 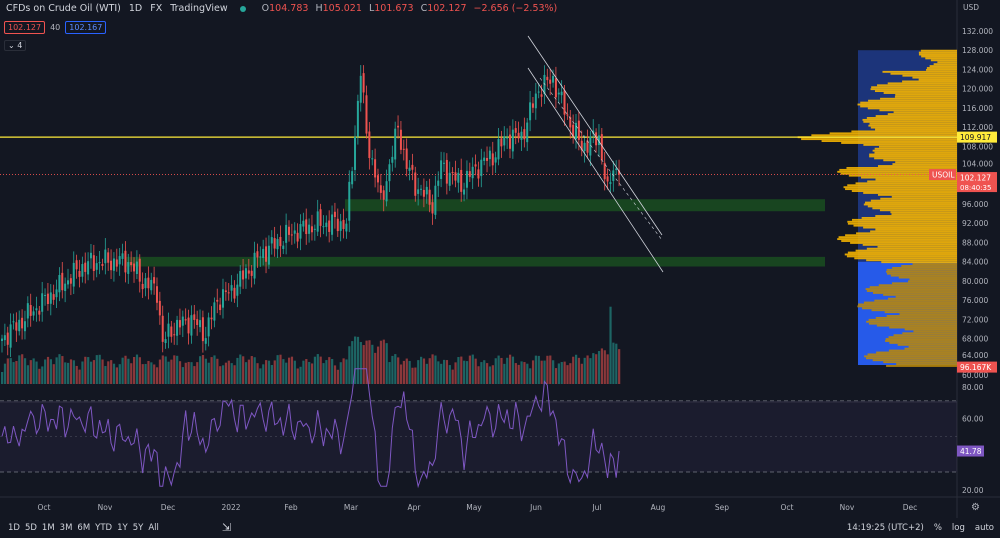 What do you see at coordinates (958, 528) in the screenshot?
I see `log-toggle: log` at bounding box center [958, 528].